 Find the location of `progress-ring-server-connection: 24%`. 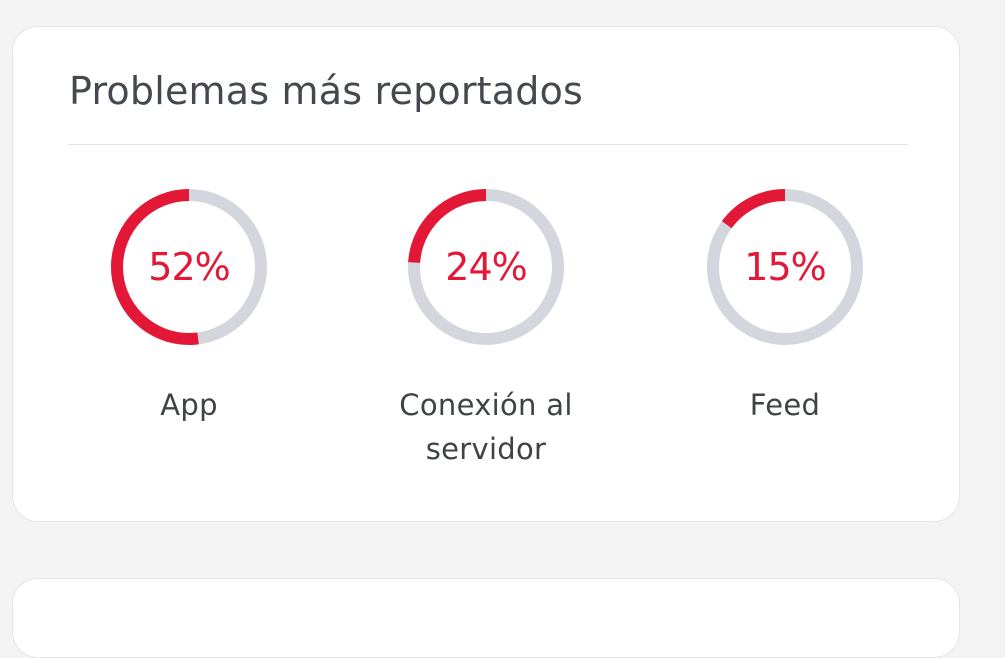

progress-ring-server-connection: 24% is located at coordinates (486, 267).